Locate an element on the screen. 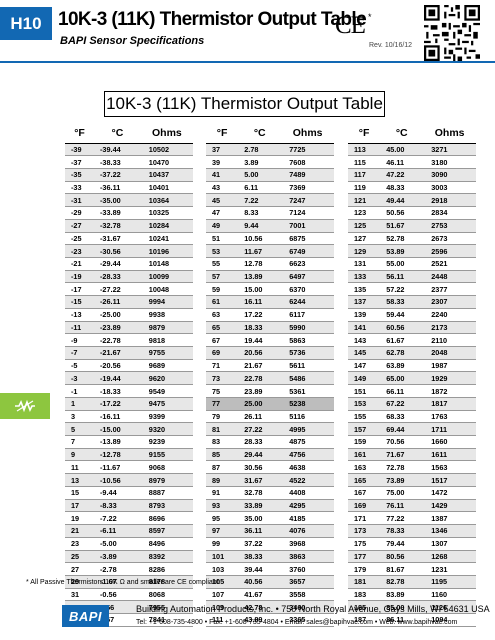 Image resolution: width=495 pixels, height=640 pixels. cell-ohms: 9620 is located at coordinates (167, 378).